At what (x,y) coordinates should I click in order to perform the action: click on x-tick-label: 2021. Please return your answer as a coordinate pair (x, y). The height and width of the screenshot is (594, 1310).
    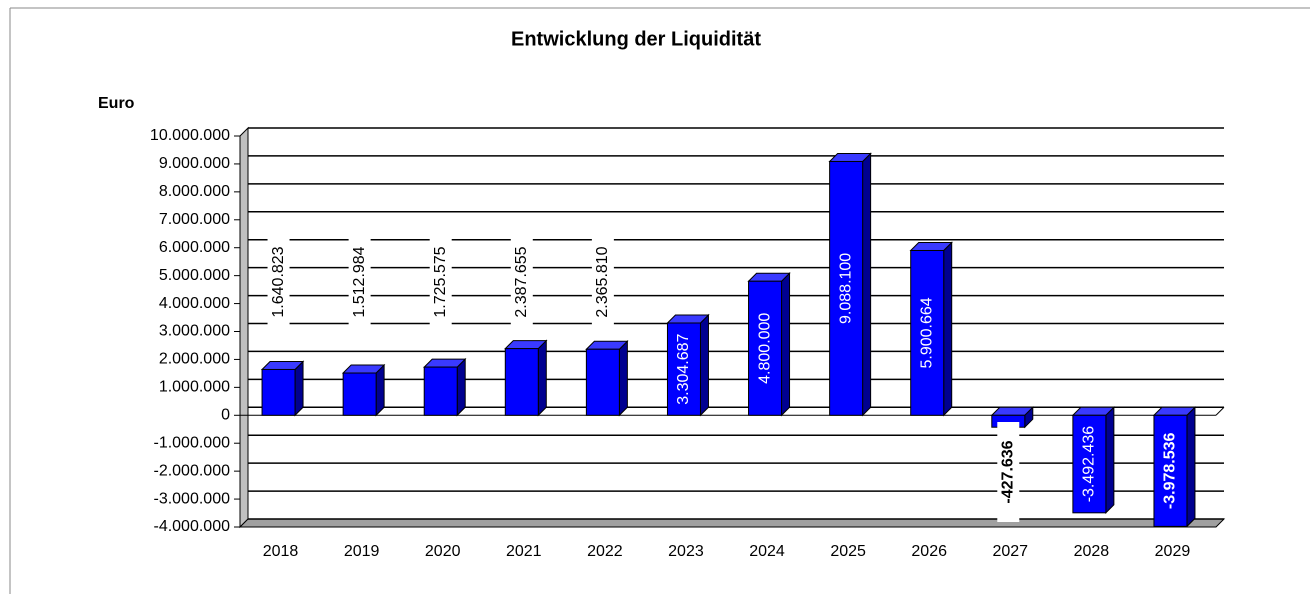
    Looking at the image, I should click on (524, 551).